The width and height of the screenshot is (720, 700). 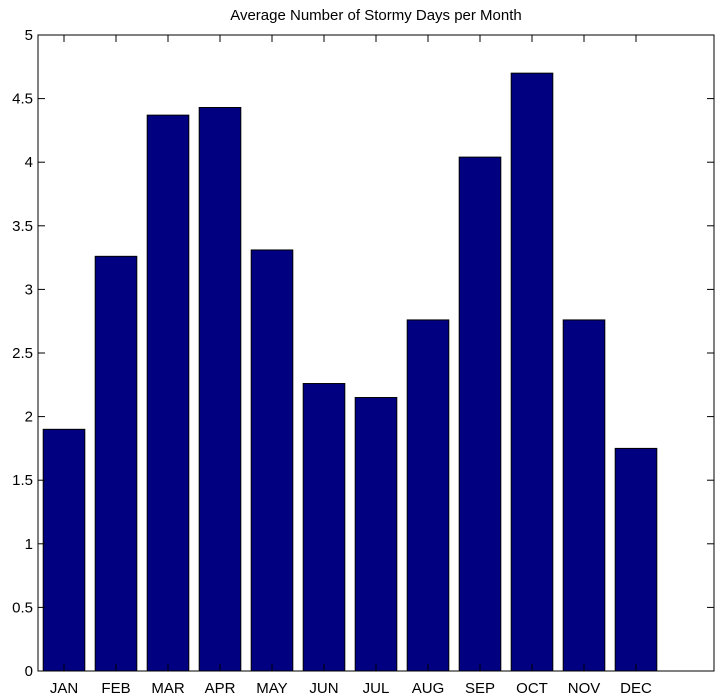 I want to click on x-tick-label: AUG, so click(x=428, y=688).